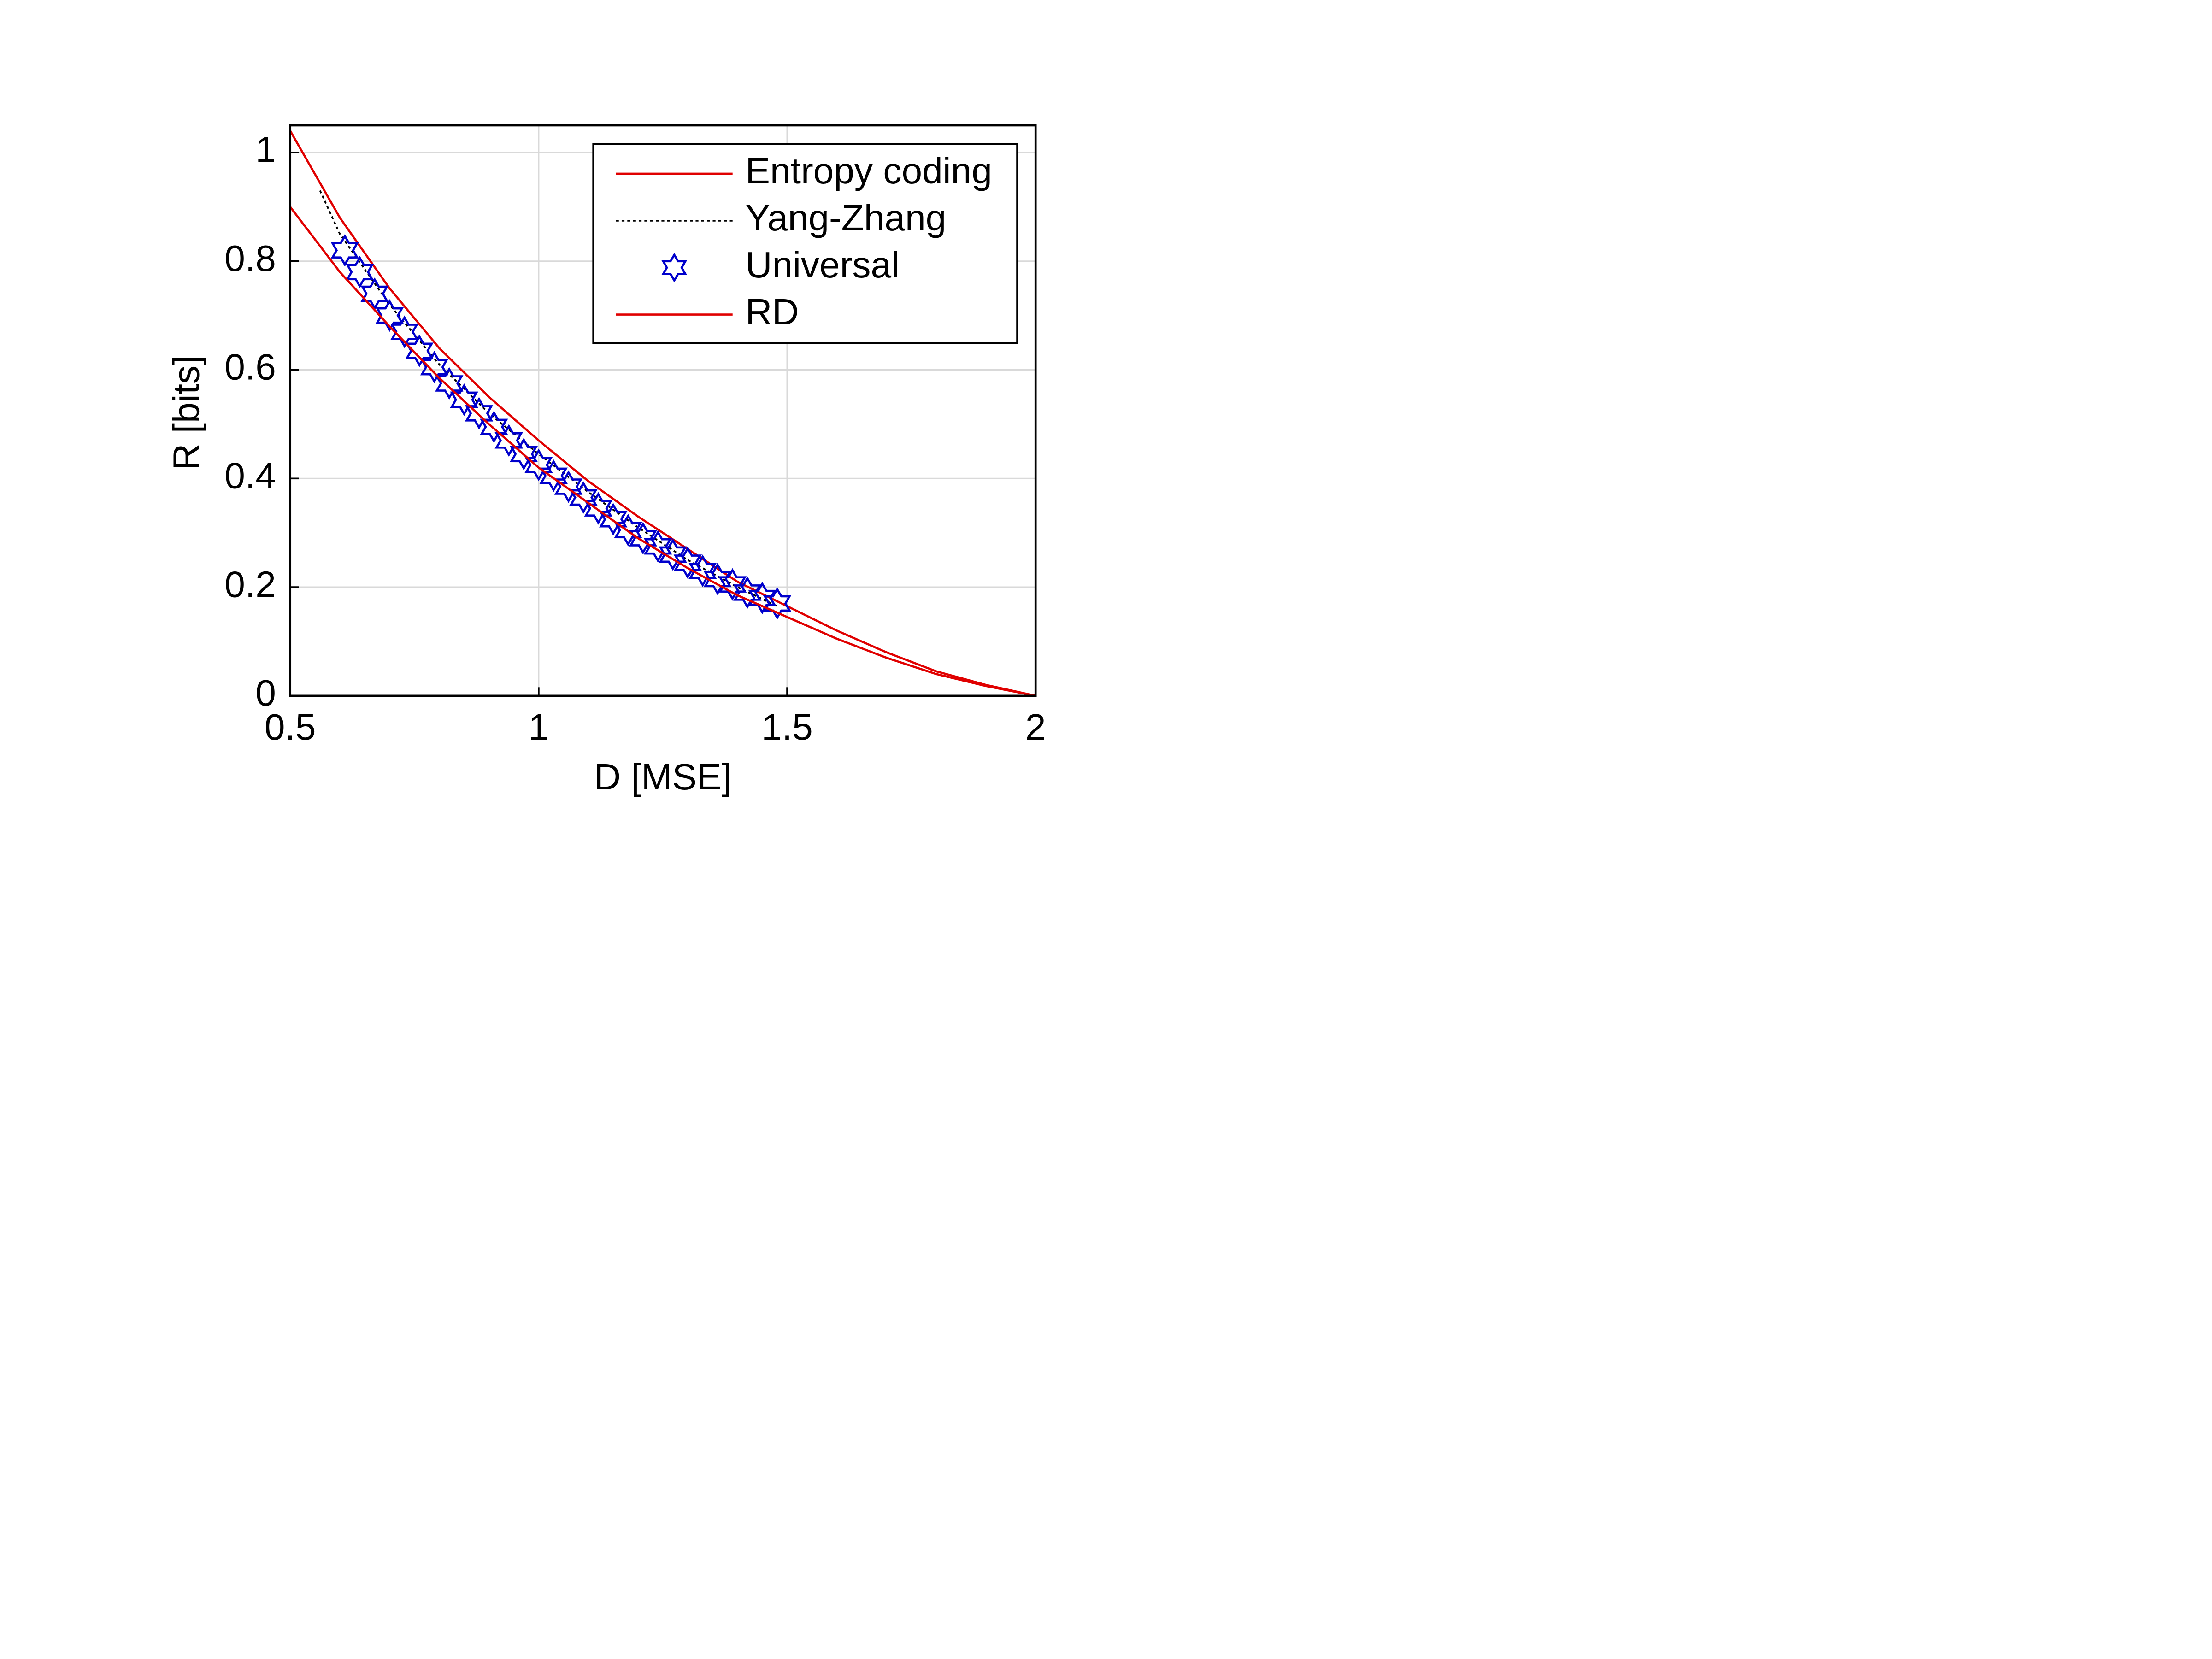  I want to click on y-tick-label: 0.4, so click(250, 475).